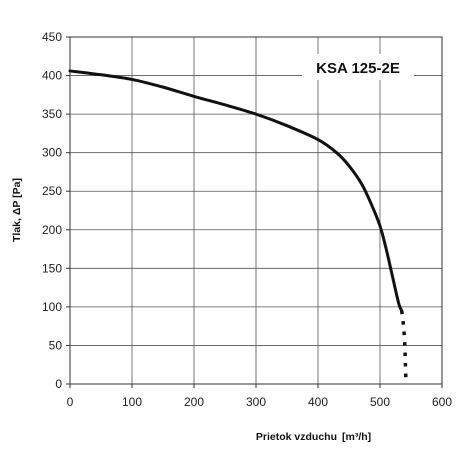 This screenshot has width=470, height=470. Describe the element at coordinates (132, 402) in the screenshot. I see `x-tick-label: 100` at that location.